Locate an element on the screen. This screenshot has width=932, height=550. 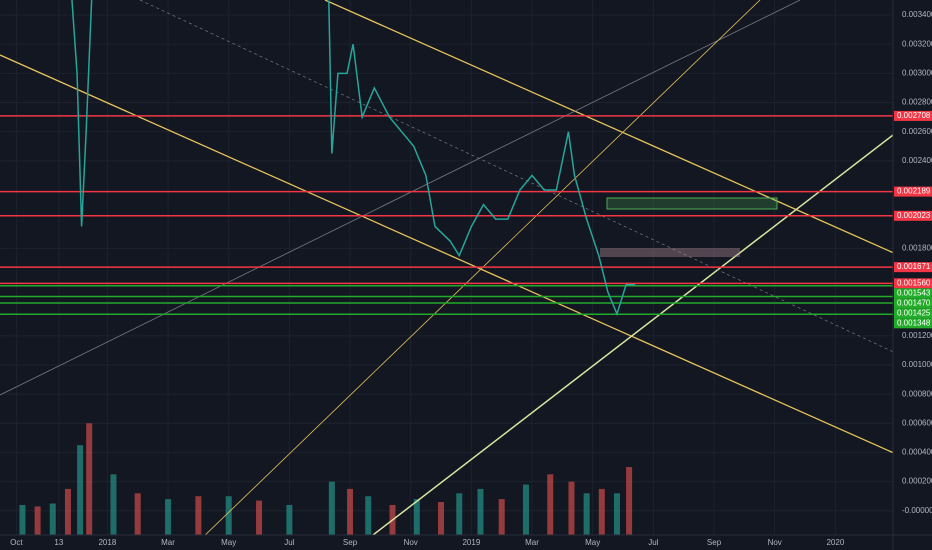
level-label: 0.001470 is located at coordinates (914, 302).